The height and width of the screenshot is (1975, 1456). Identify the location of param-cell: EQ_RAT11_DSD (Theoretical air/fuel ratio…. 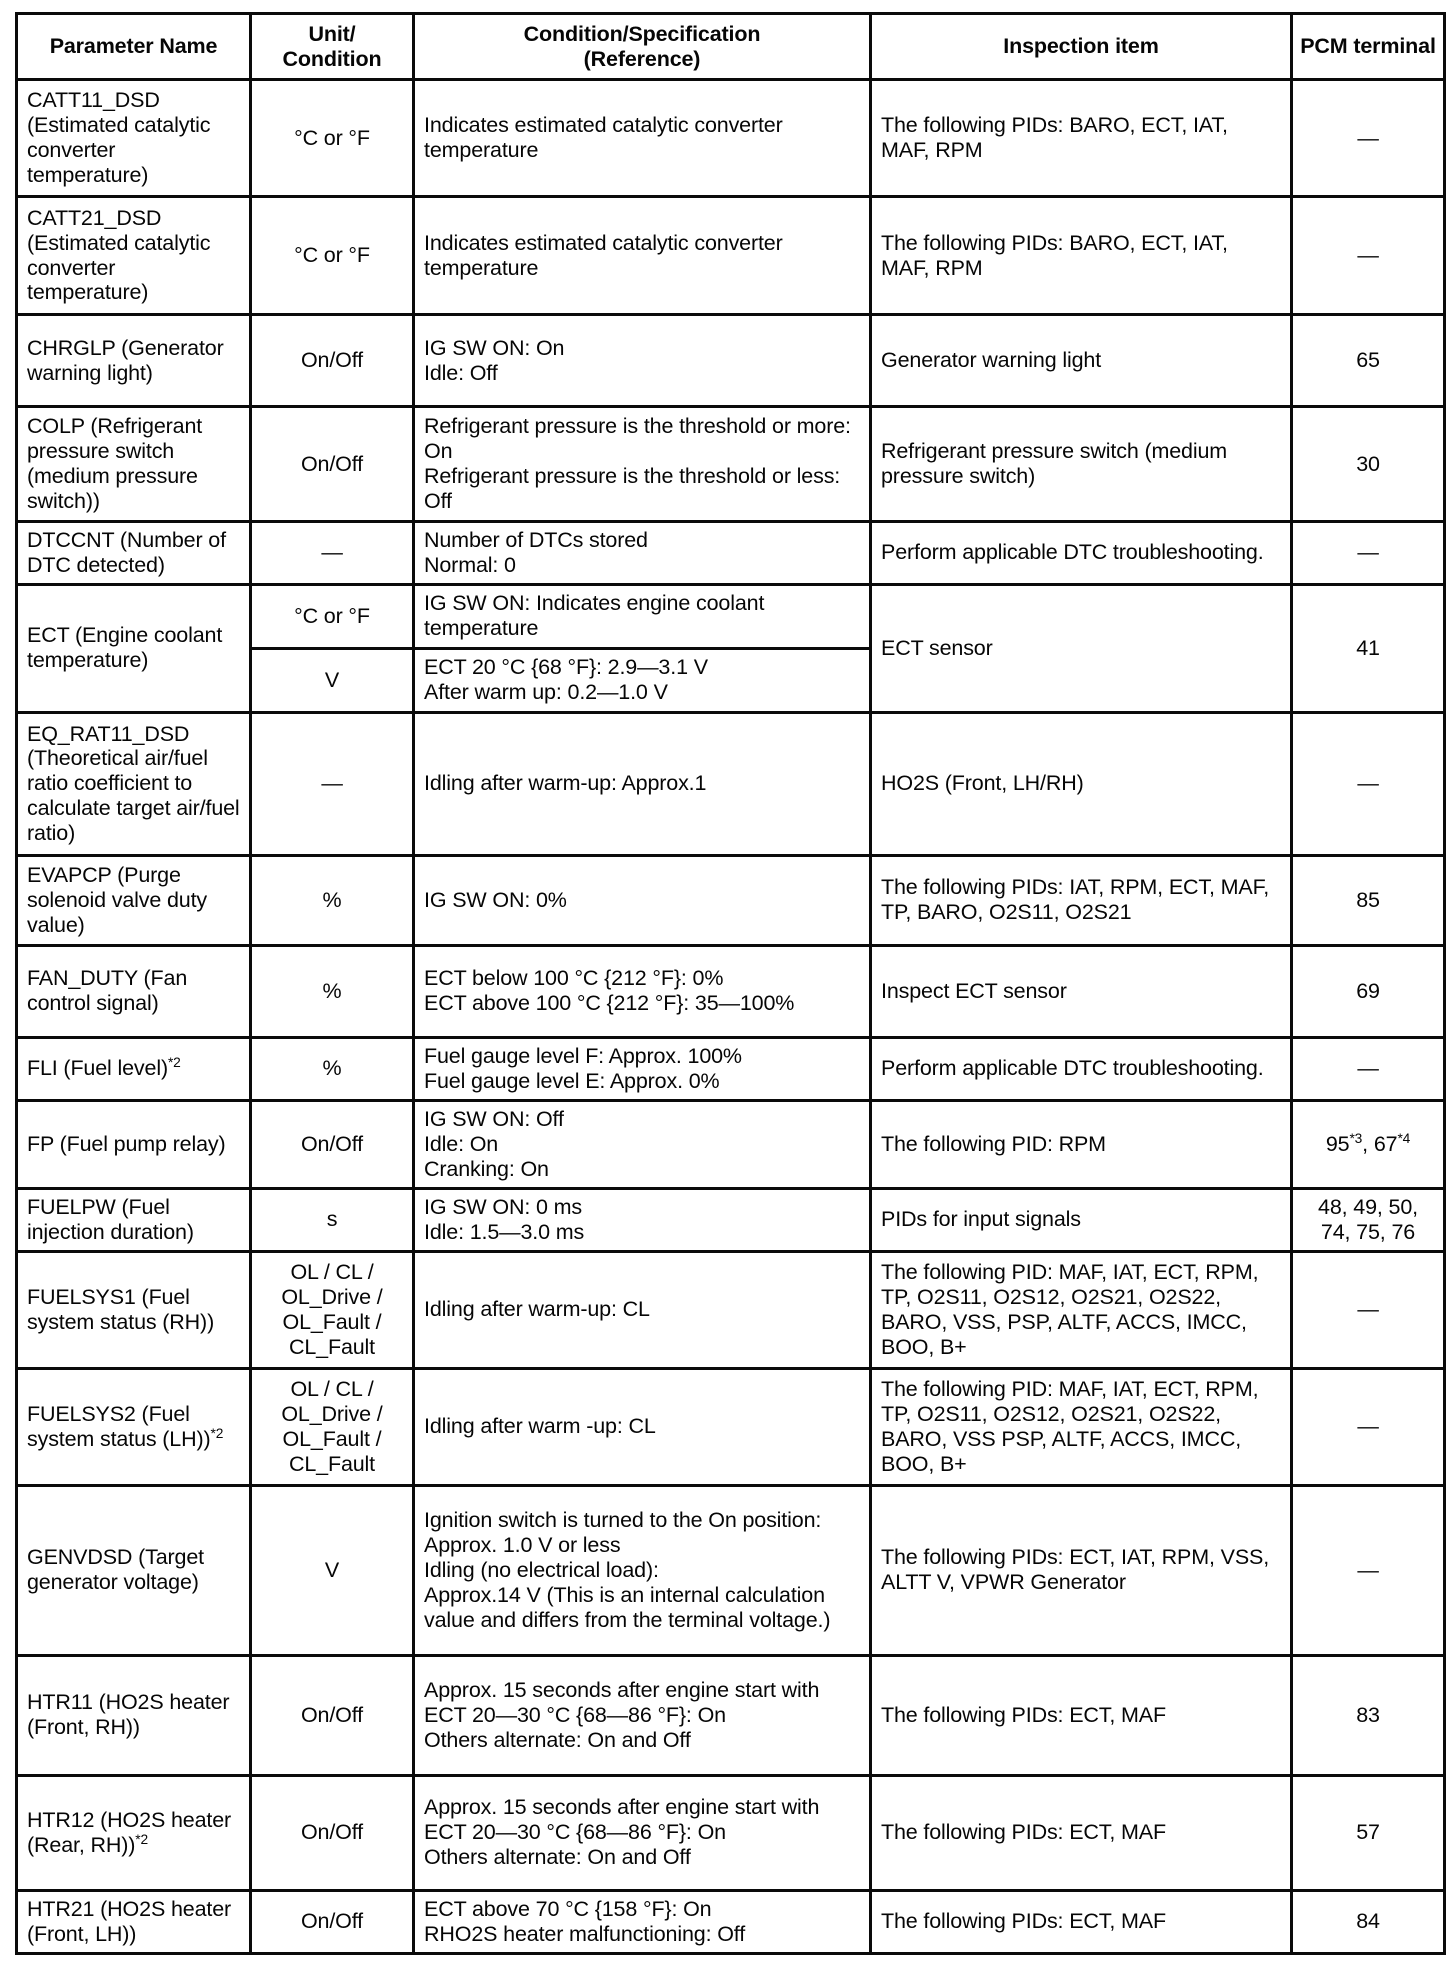
(133, 783).